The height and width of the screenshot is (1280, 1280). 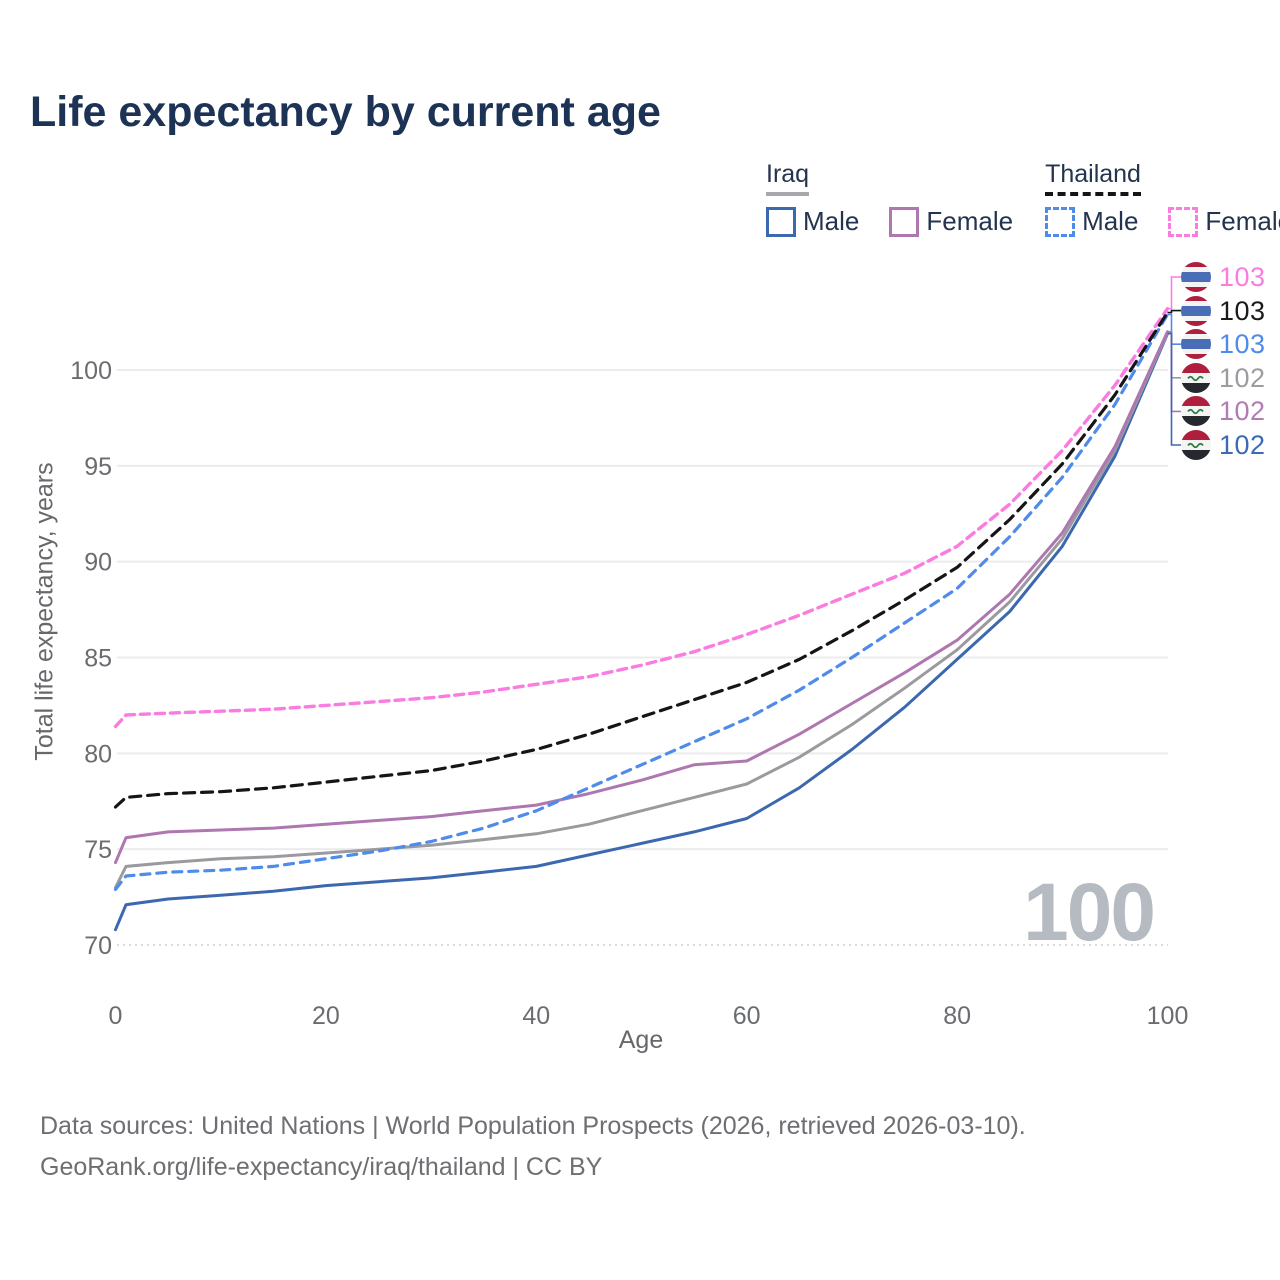 I want to click on y-tick-label-90: 90, so click(x=98, y=563).